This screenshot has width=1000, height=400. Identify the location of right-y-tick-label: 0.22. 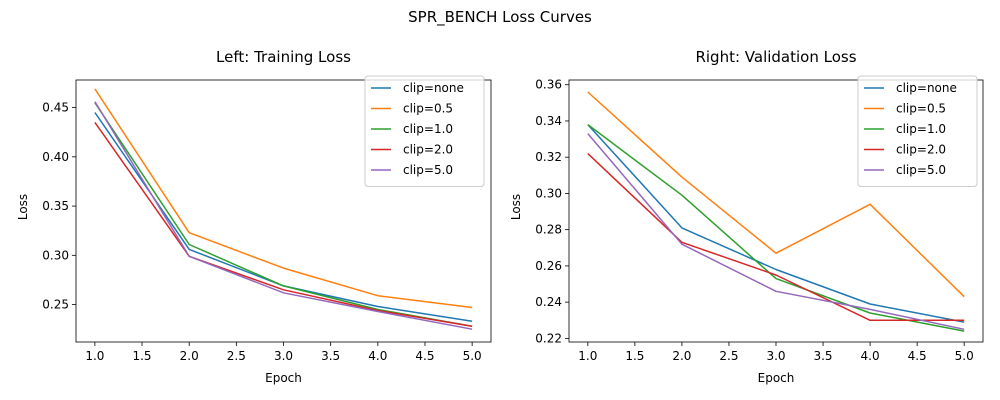
(548, 338).